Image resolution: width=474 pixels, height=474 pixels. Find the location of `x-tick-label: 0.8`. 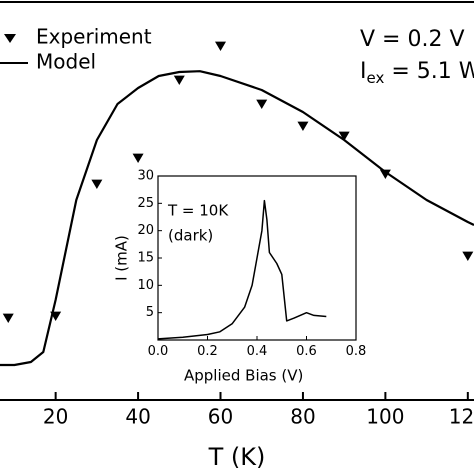

x-tick-label: 0.8 is located at coordinates (356, 351).